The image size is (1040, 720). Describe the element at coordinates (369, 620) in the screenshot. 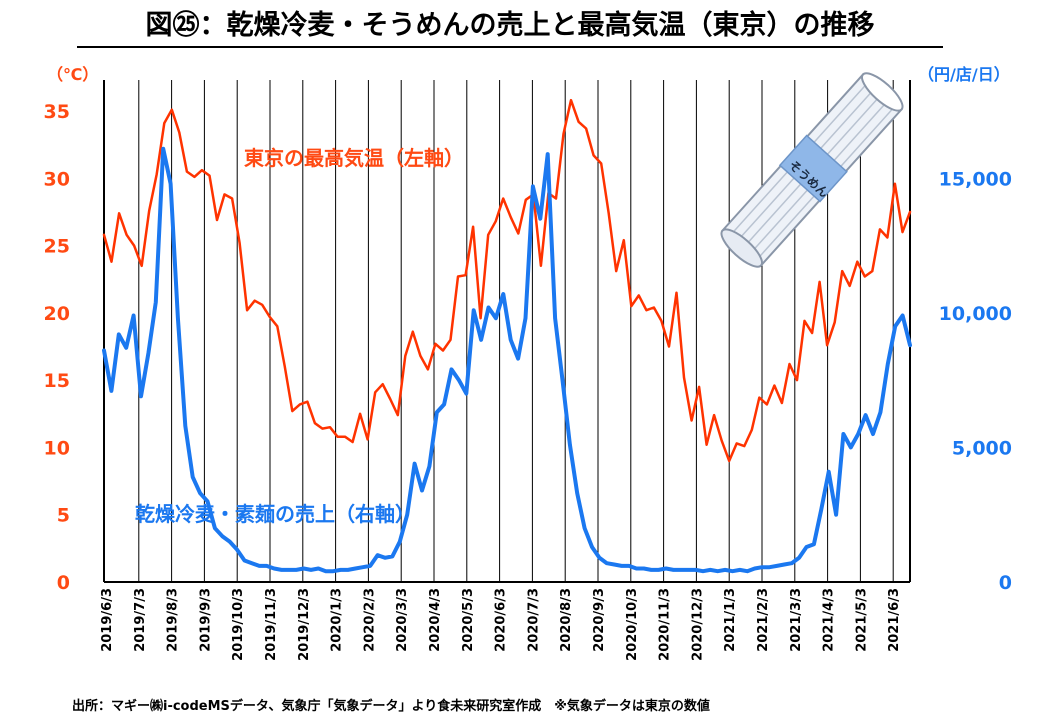

I see `x-tick-label: 2020/2/3` at that location.